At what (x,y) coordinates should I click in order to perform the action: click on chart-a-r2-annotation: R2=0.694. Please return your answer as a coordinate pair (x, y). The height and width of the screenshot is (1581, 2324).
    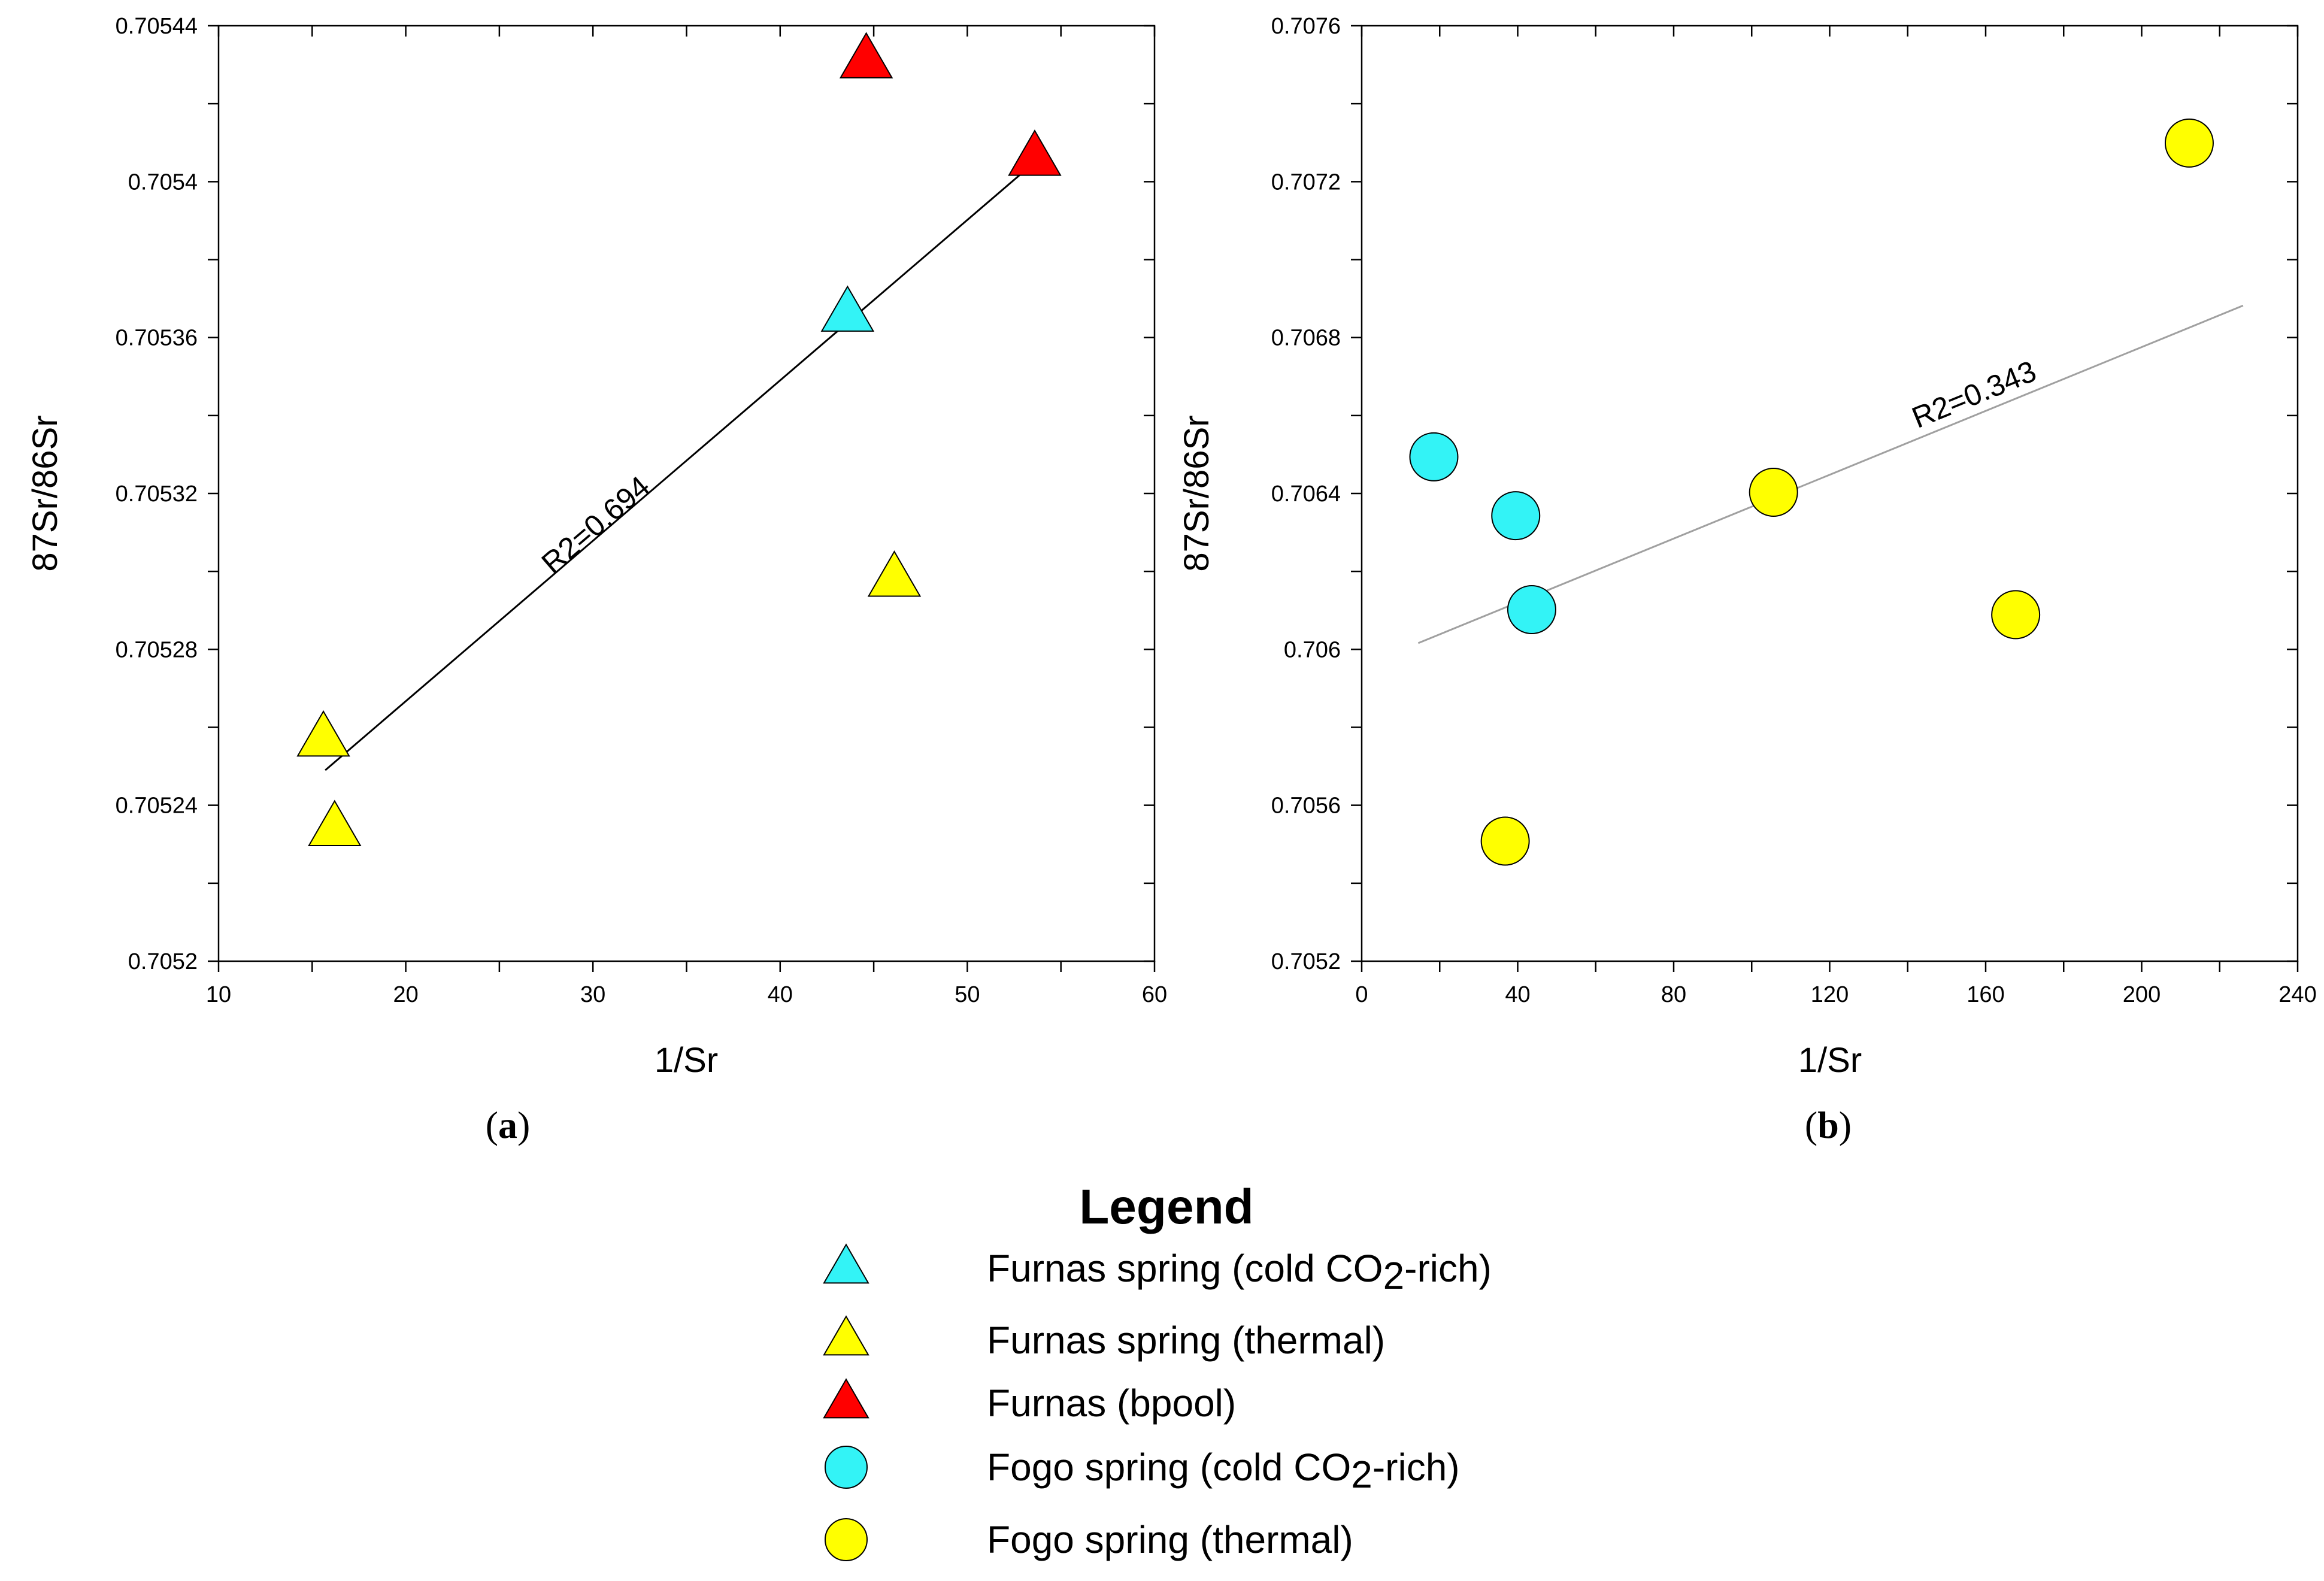
    Looking at the image, I should click on (595, 525).